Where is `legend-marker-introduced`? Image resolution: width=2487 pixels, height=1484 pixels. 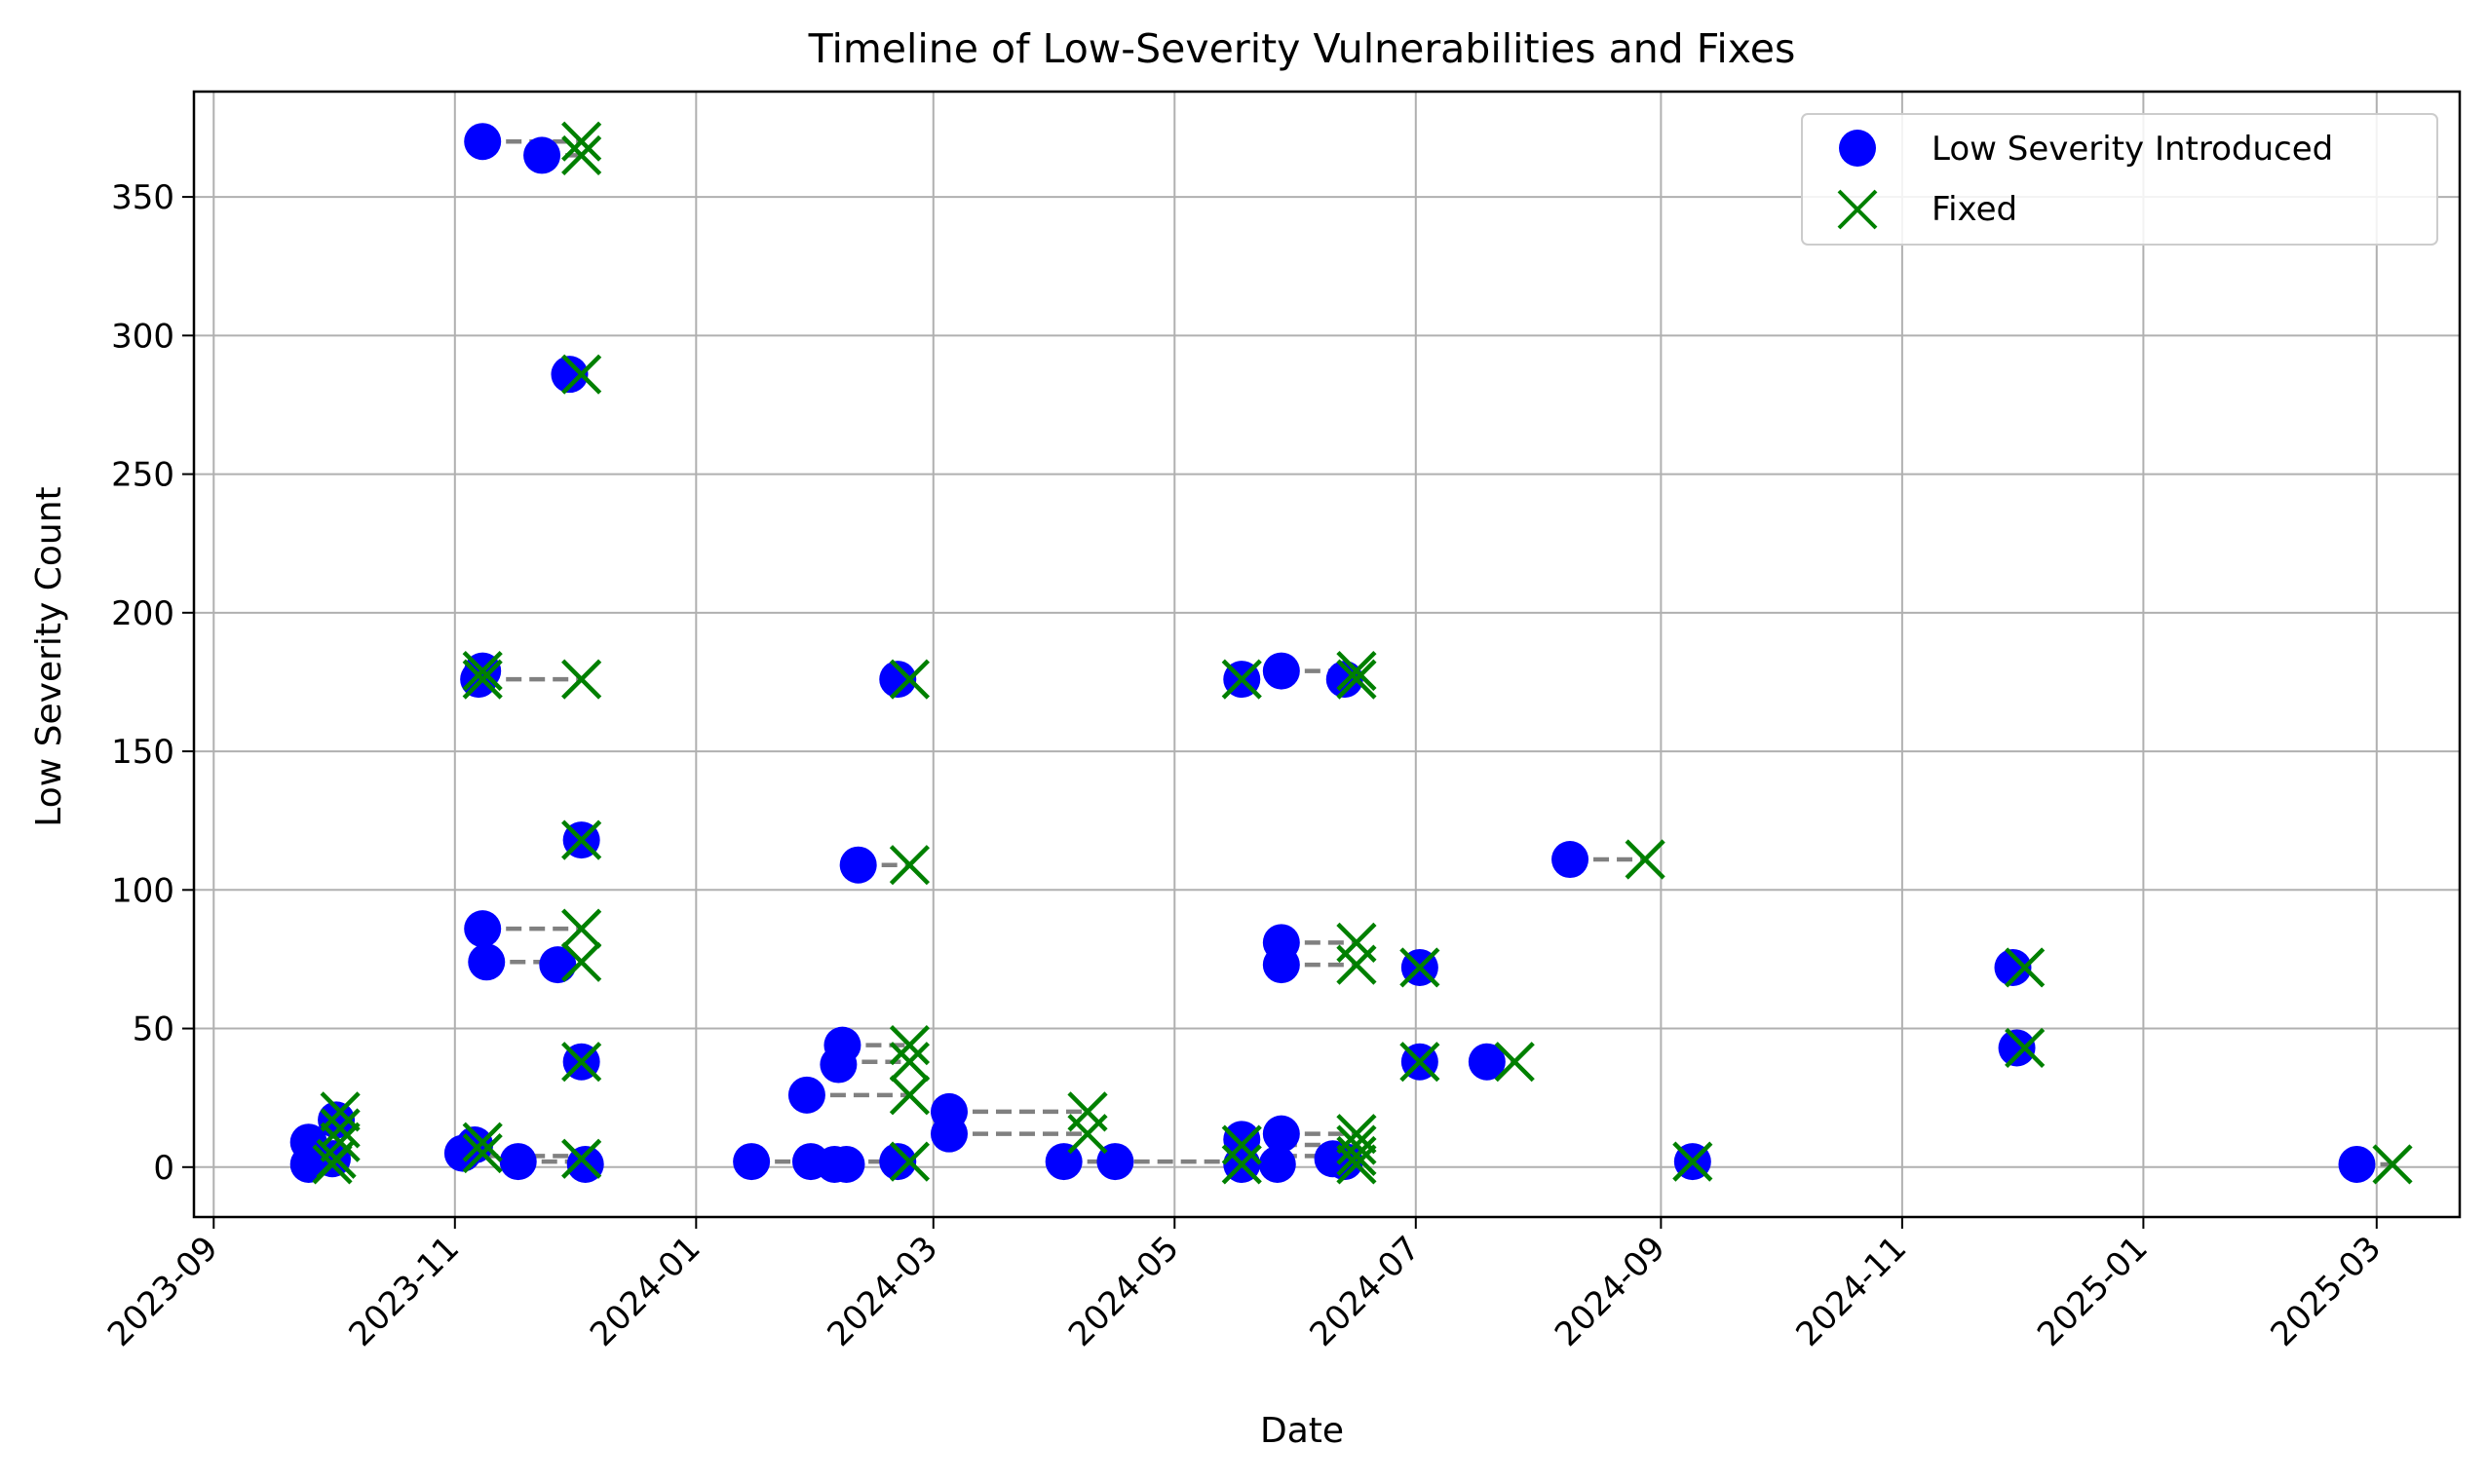 legend-marker-introduced is located at coordinates (1857, 148).